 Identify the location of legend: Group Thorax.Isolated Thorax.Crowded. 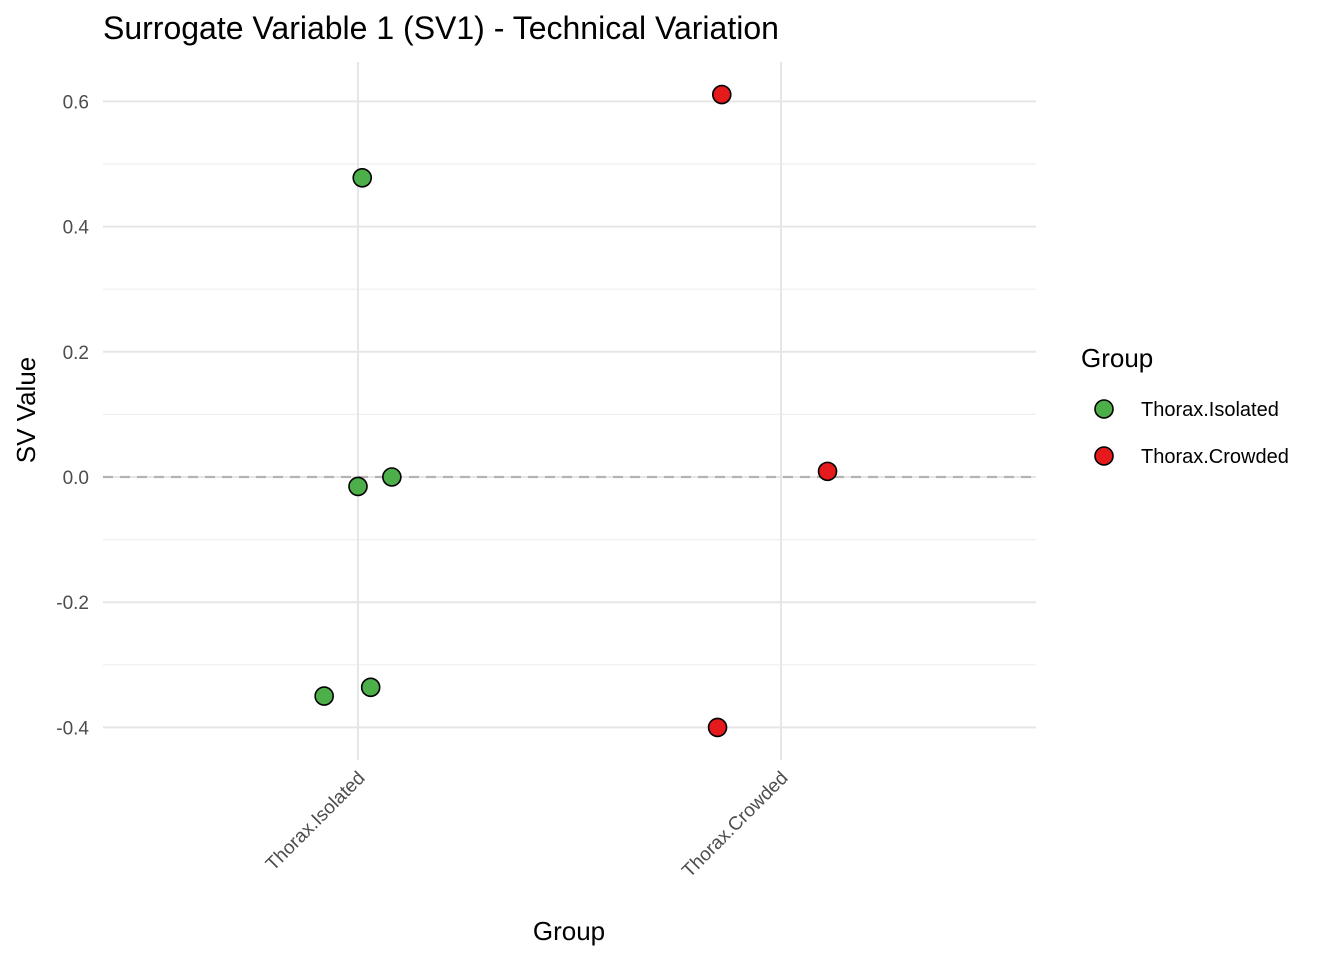
(1185, 405).